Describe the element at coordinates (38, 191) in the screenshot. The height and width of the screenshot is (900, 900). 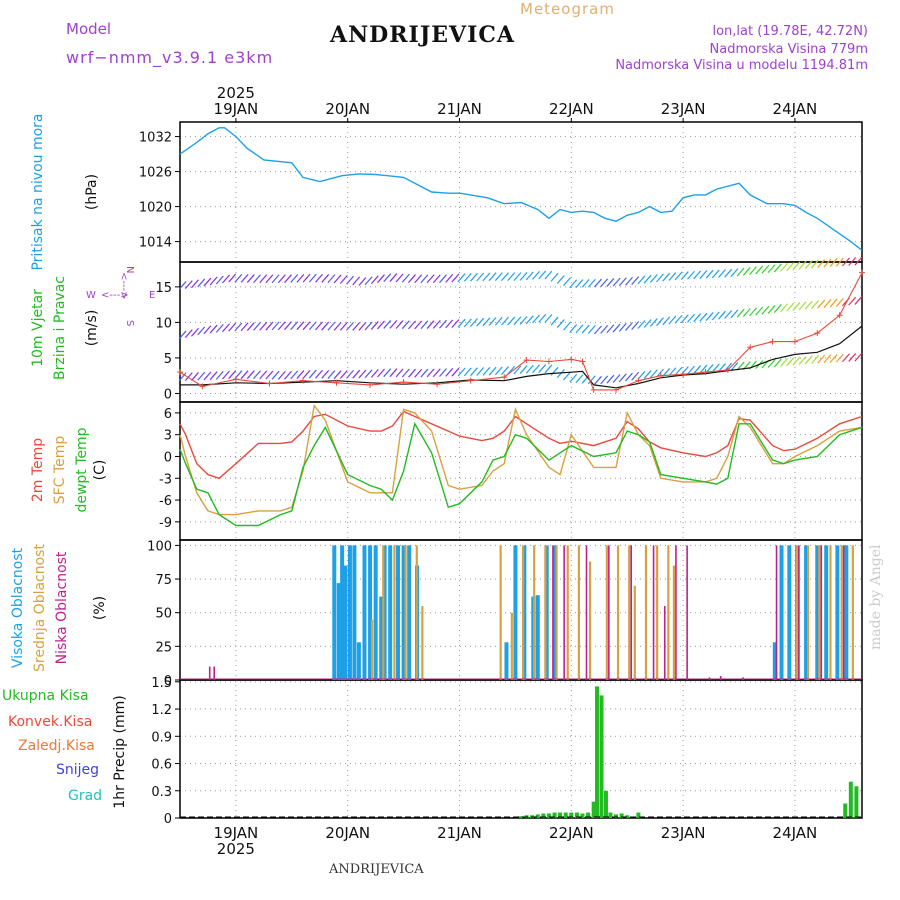
I see `pressure-title: Pritisak na nivou mora` at that location.